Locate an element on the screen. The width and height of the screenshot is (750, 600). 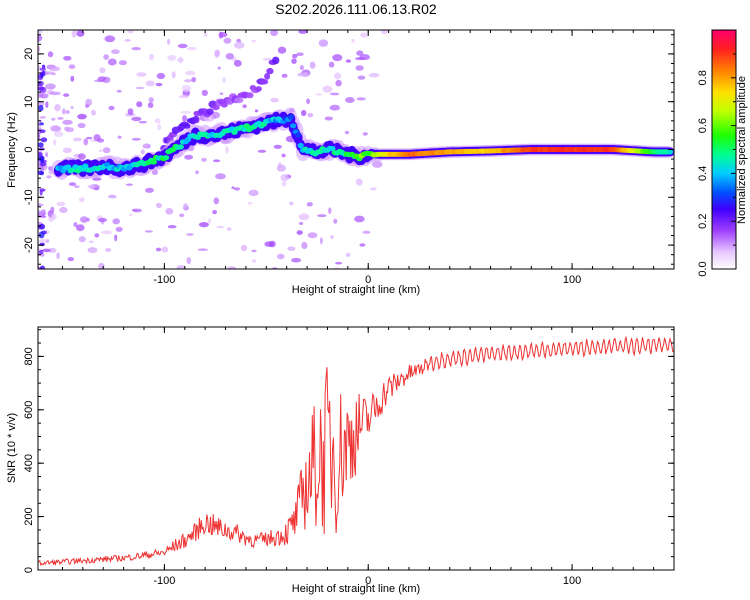
colorbar-gradient is located at coordinates (724, 149).